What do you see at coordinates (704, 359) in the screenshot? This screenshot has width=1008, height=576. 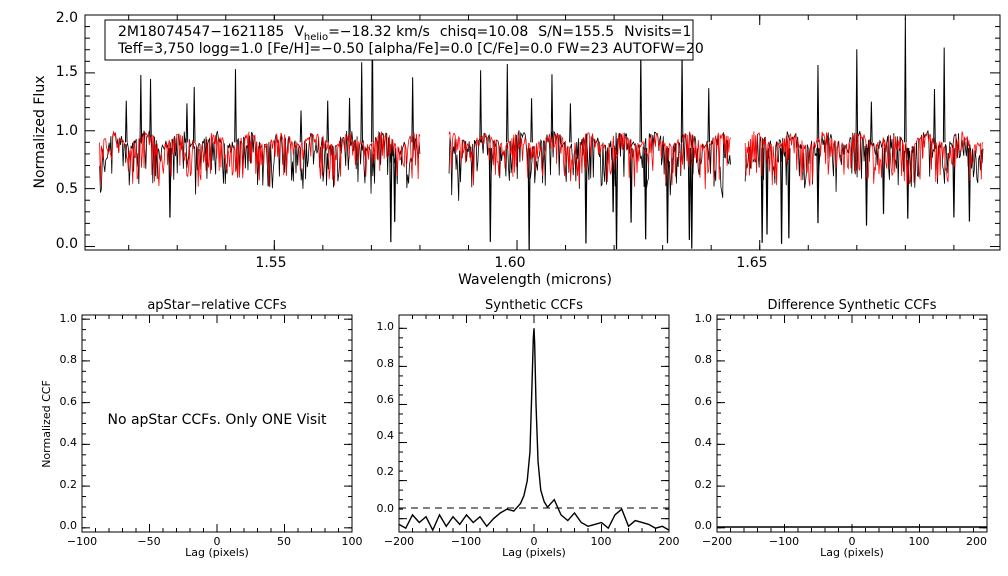 I see `difference-y-tick-label: 0.8` at bounding box center [704, 359].